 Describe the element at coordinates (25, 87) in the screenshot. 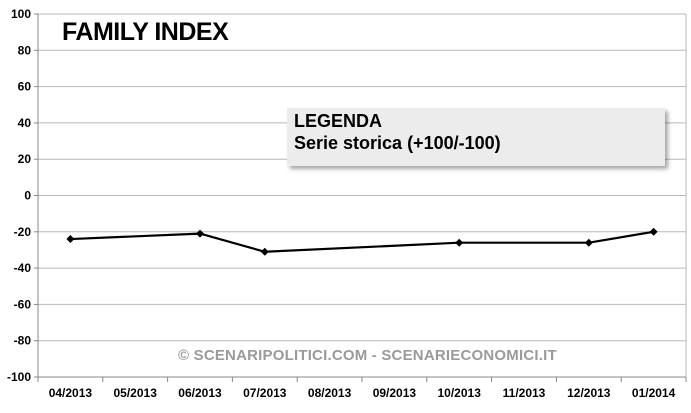

I see `y-tick-label-2: 60` at that location.